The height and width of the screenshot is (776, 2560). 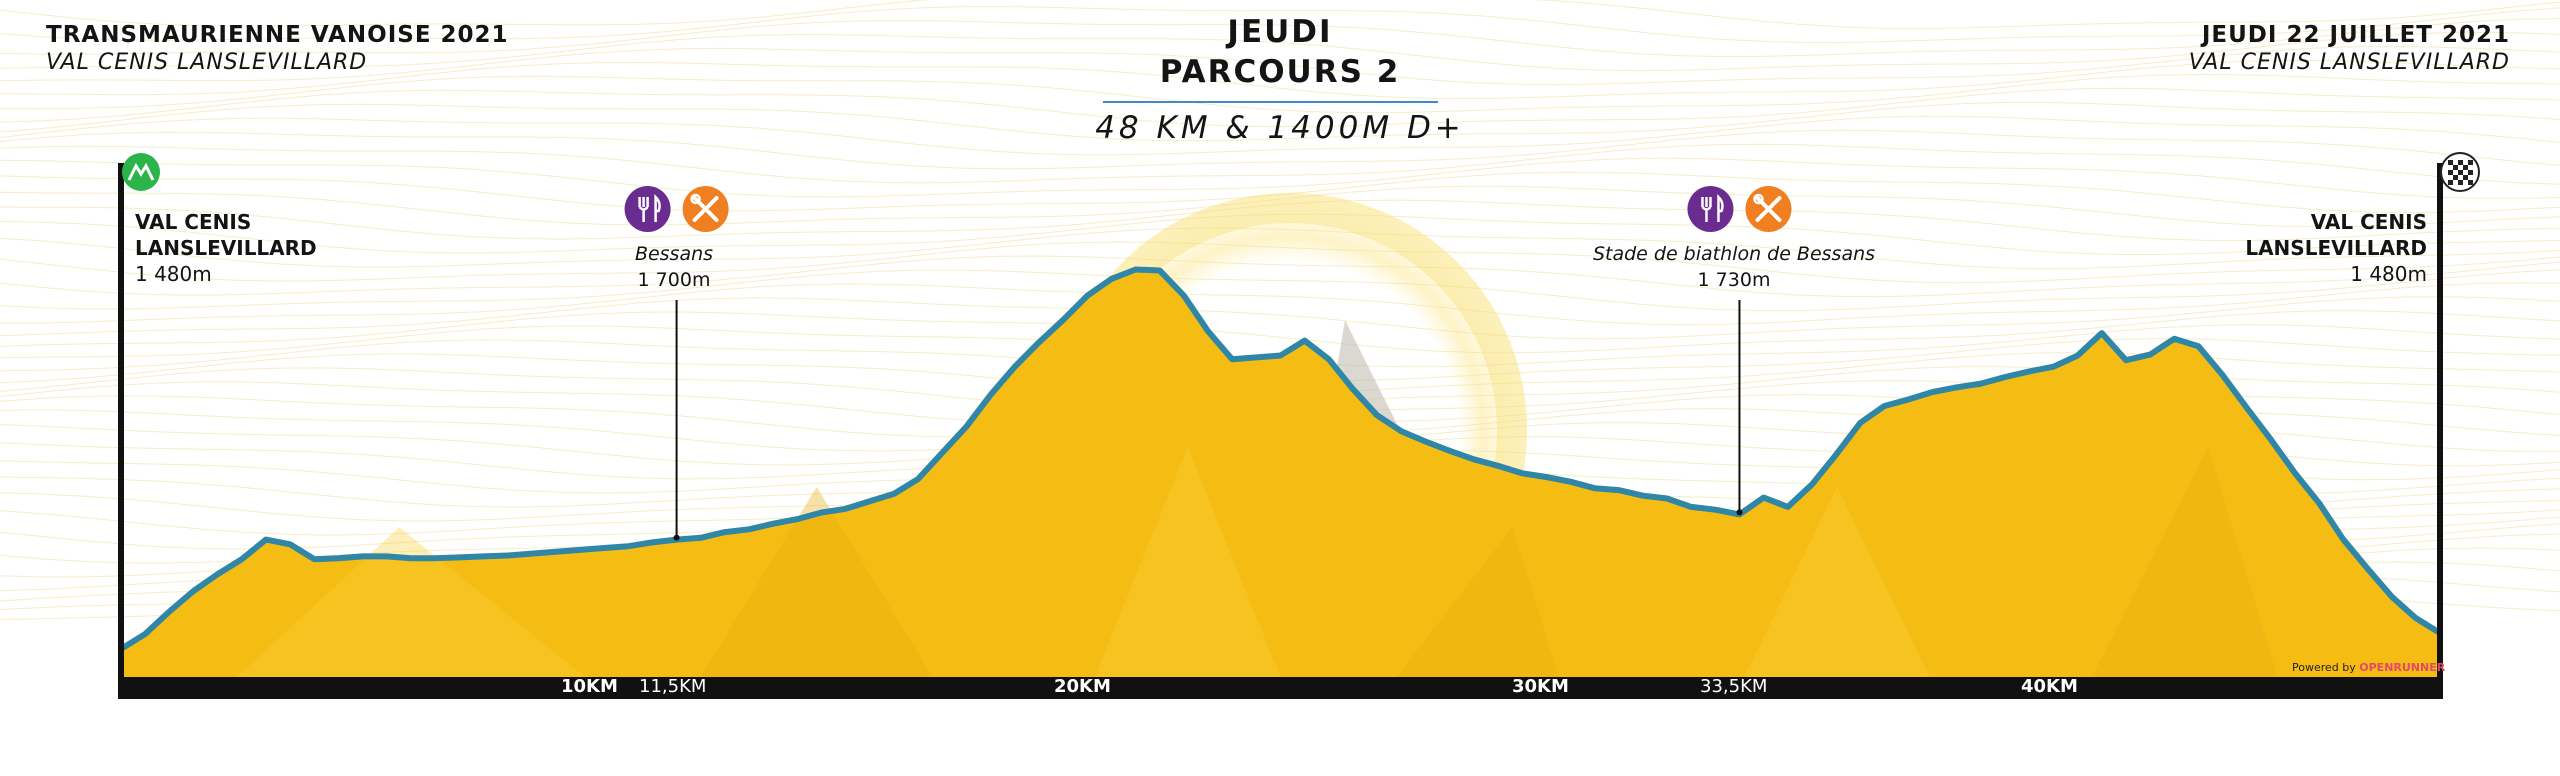 I want to click on x-tick-waypoint-1: 11,5KM, so click(x=673, y=686).